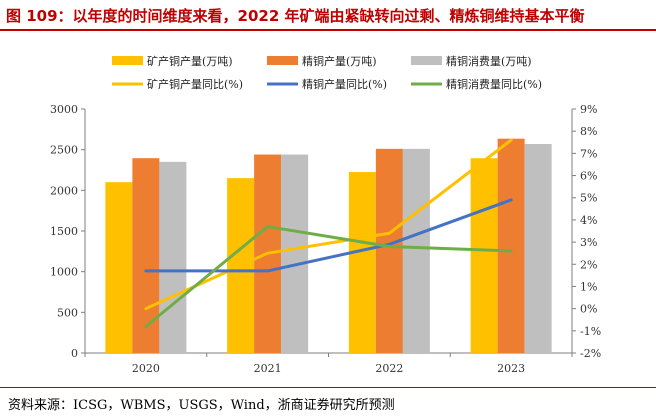 The width and height of the screenshot is (656, 419). I want to click on right-axis-tick-label: 1%, so click(588, 286).